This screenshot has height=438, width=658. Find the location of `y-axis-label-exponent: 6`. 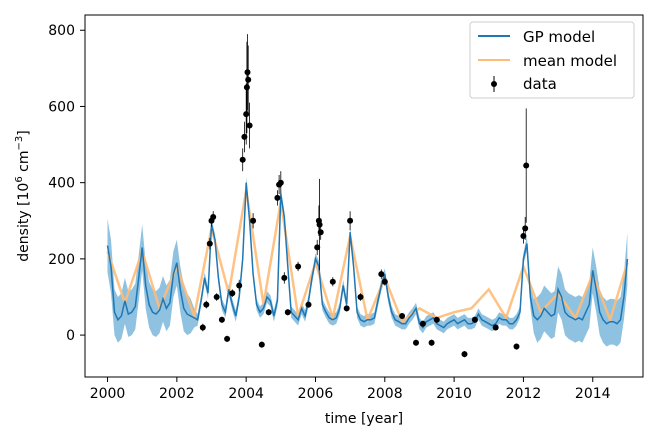

y-axis-label-exponent: 6 is located at coordinates (19, 179).